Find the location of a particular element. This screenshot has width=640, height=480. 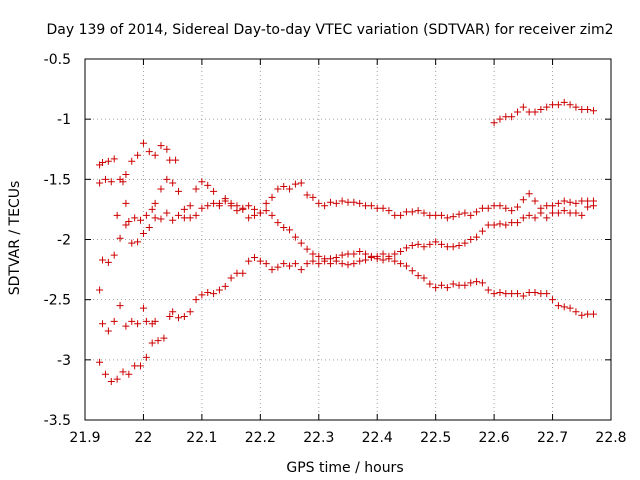

x-tick-label: 22.4 is located at coordinates (377, 438).